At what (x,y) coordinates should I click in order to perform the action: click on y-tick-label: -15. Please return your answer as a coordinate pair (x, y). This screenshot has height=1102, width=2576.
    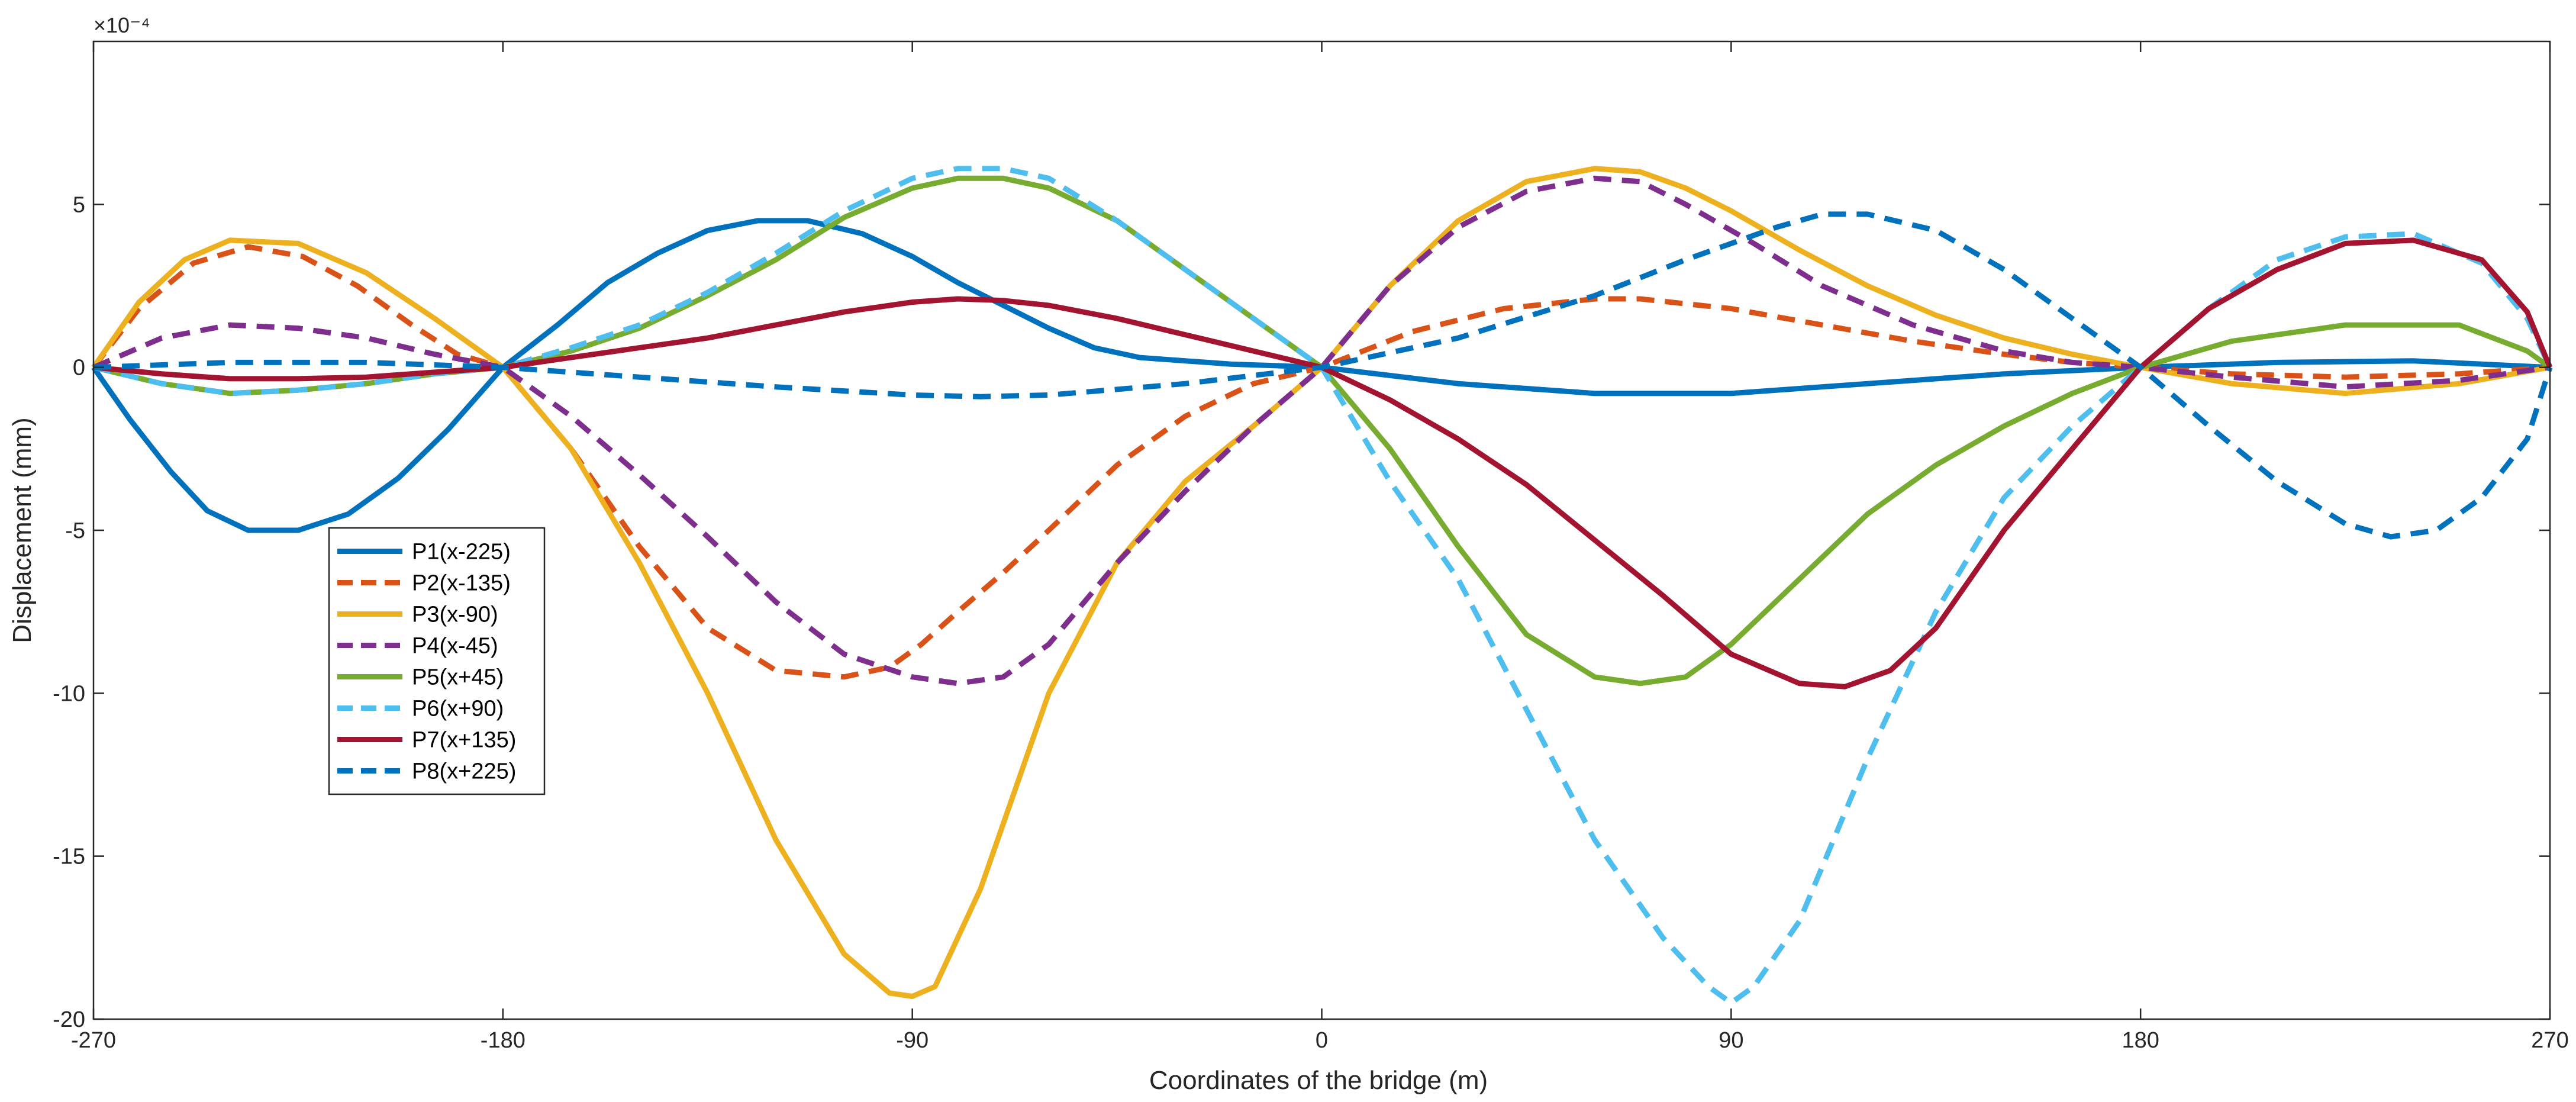
    Looking at the image, I should click on (69, 857).